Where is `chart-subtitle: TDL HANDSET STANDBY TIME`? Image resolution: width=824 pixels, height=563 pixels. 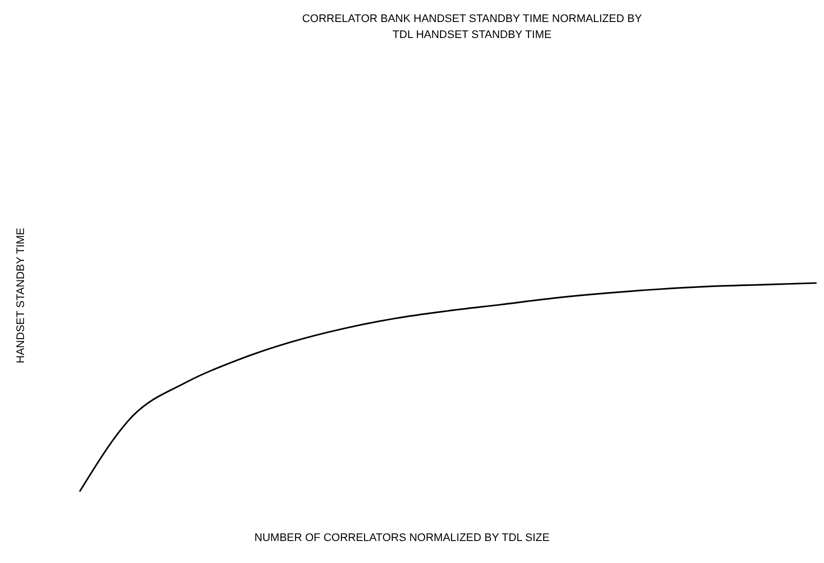
chart-subtitle: TDL HANDSET STANDBY TIME is located at coordinates (472, 35).